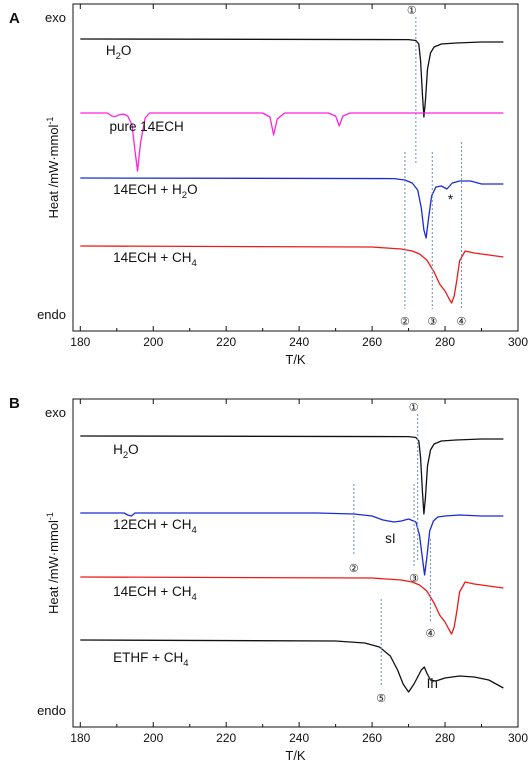 This screenshot has height=767, width=529. I want to click on star-annotation: *, so click(451, 199).